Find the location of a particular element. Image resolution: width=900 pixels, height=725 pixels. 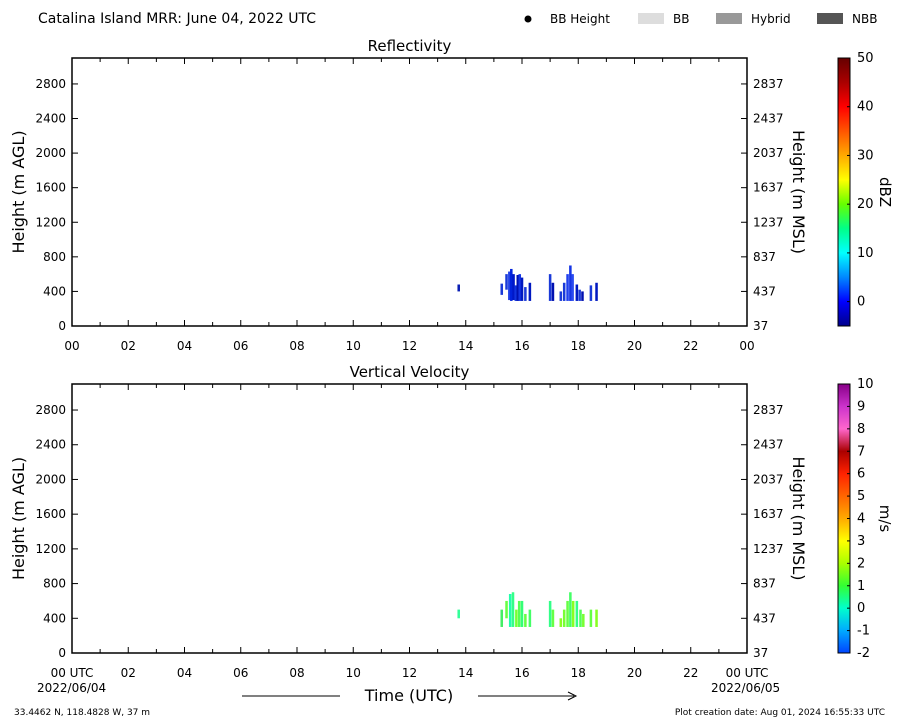

colorbar-label: m/s is located at coordinates (885, 519).